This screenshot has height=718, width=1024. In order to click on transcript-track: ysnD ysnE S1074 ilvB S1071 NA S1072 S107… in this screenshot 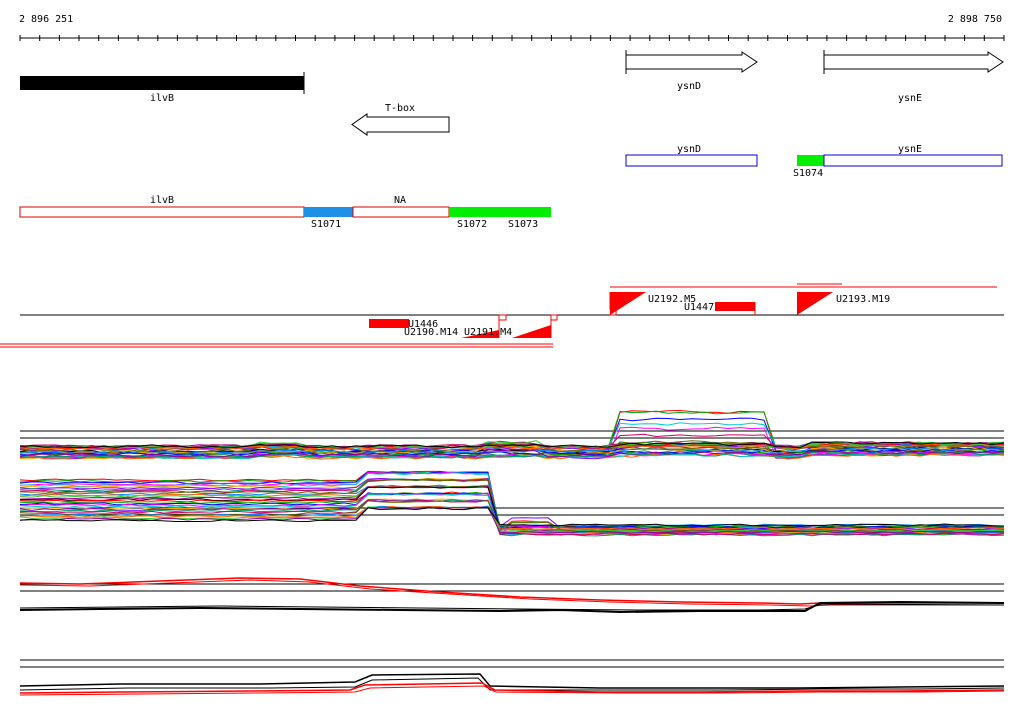, I will do `click(511, 187)`.